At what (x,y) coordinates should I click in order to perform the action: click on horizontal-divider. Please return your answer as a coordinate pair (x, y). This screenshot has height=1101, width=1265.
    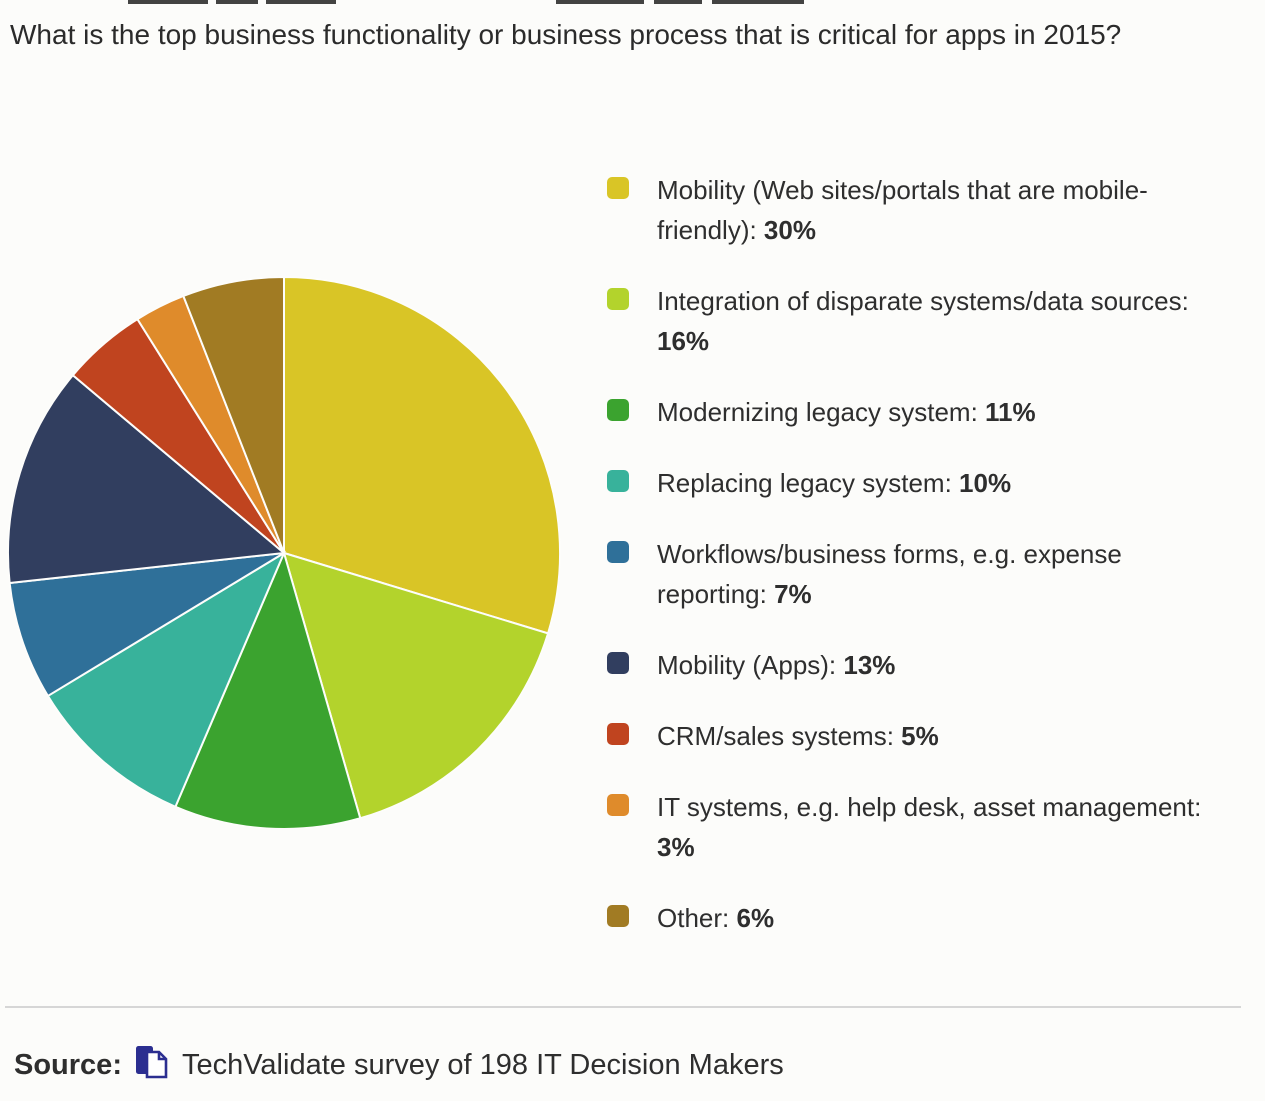
    Looking at the image, I should click on (623, 1007).